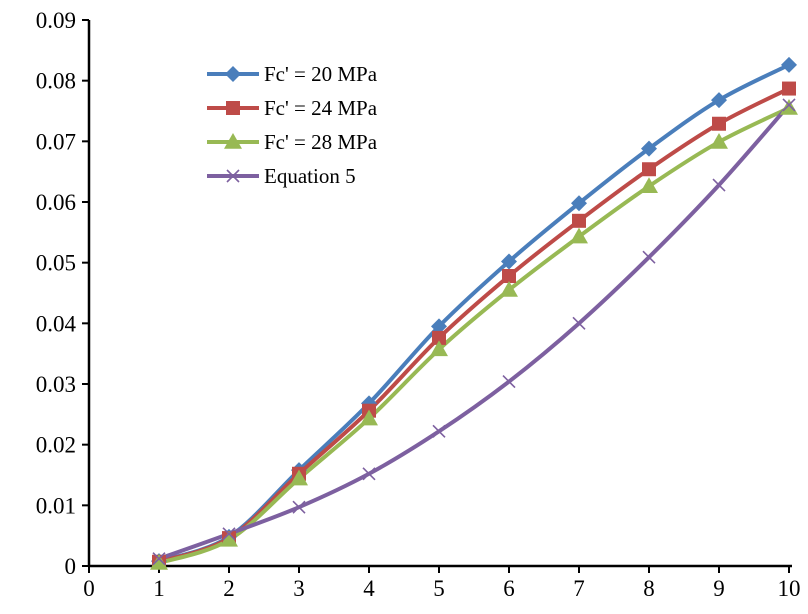 This screenshot has height=614, width=808. What do you see at coordinates (62, 293) in the screenshot?
I see `y-axis-ticks: 0 0.01 0.02 0.03 0.04 0.05 0.06 0.07 0.08 0.09` at bounding box center [62, 293].